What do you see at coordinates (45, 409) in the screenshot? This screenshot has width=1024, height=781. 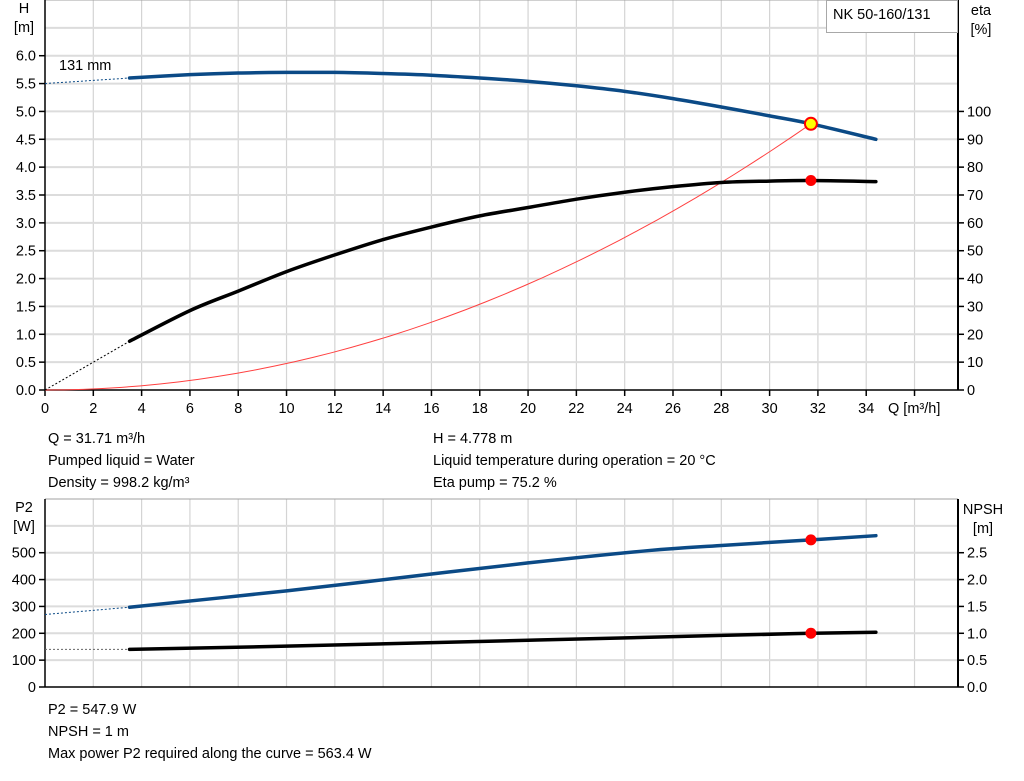 I see `x-tick-label: 0` at bounding box center [45, 409].